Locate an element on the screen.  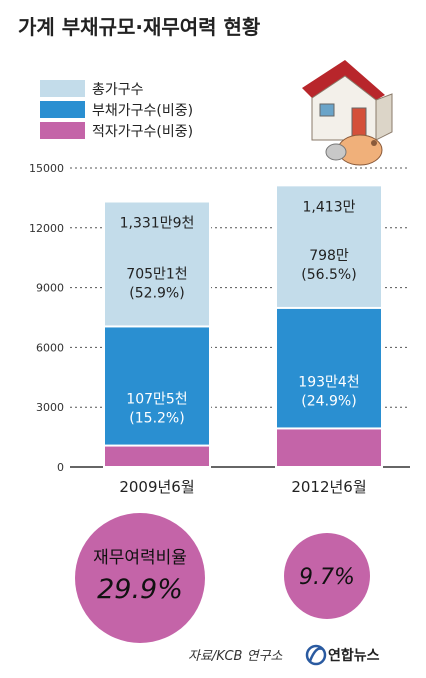
ratio-circle-2012 is located at coordinates (327, 576).